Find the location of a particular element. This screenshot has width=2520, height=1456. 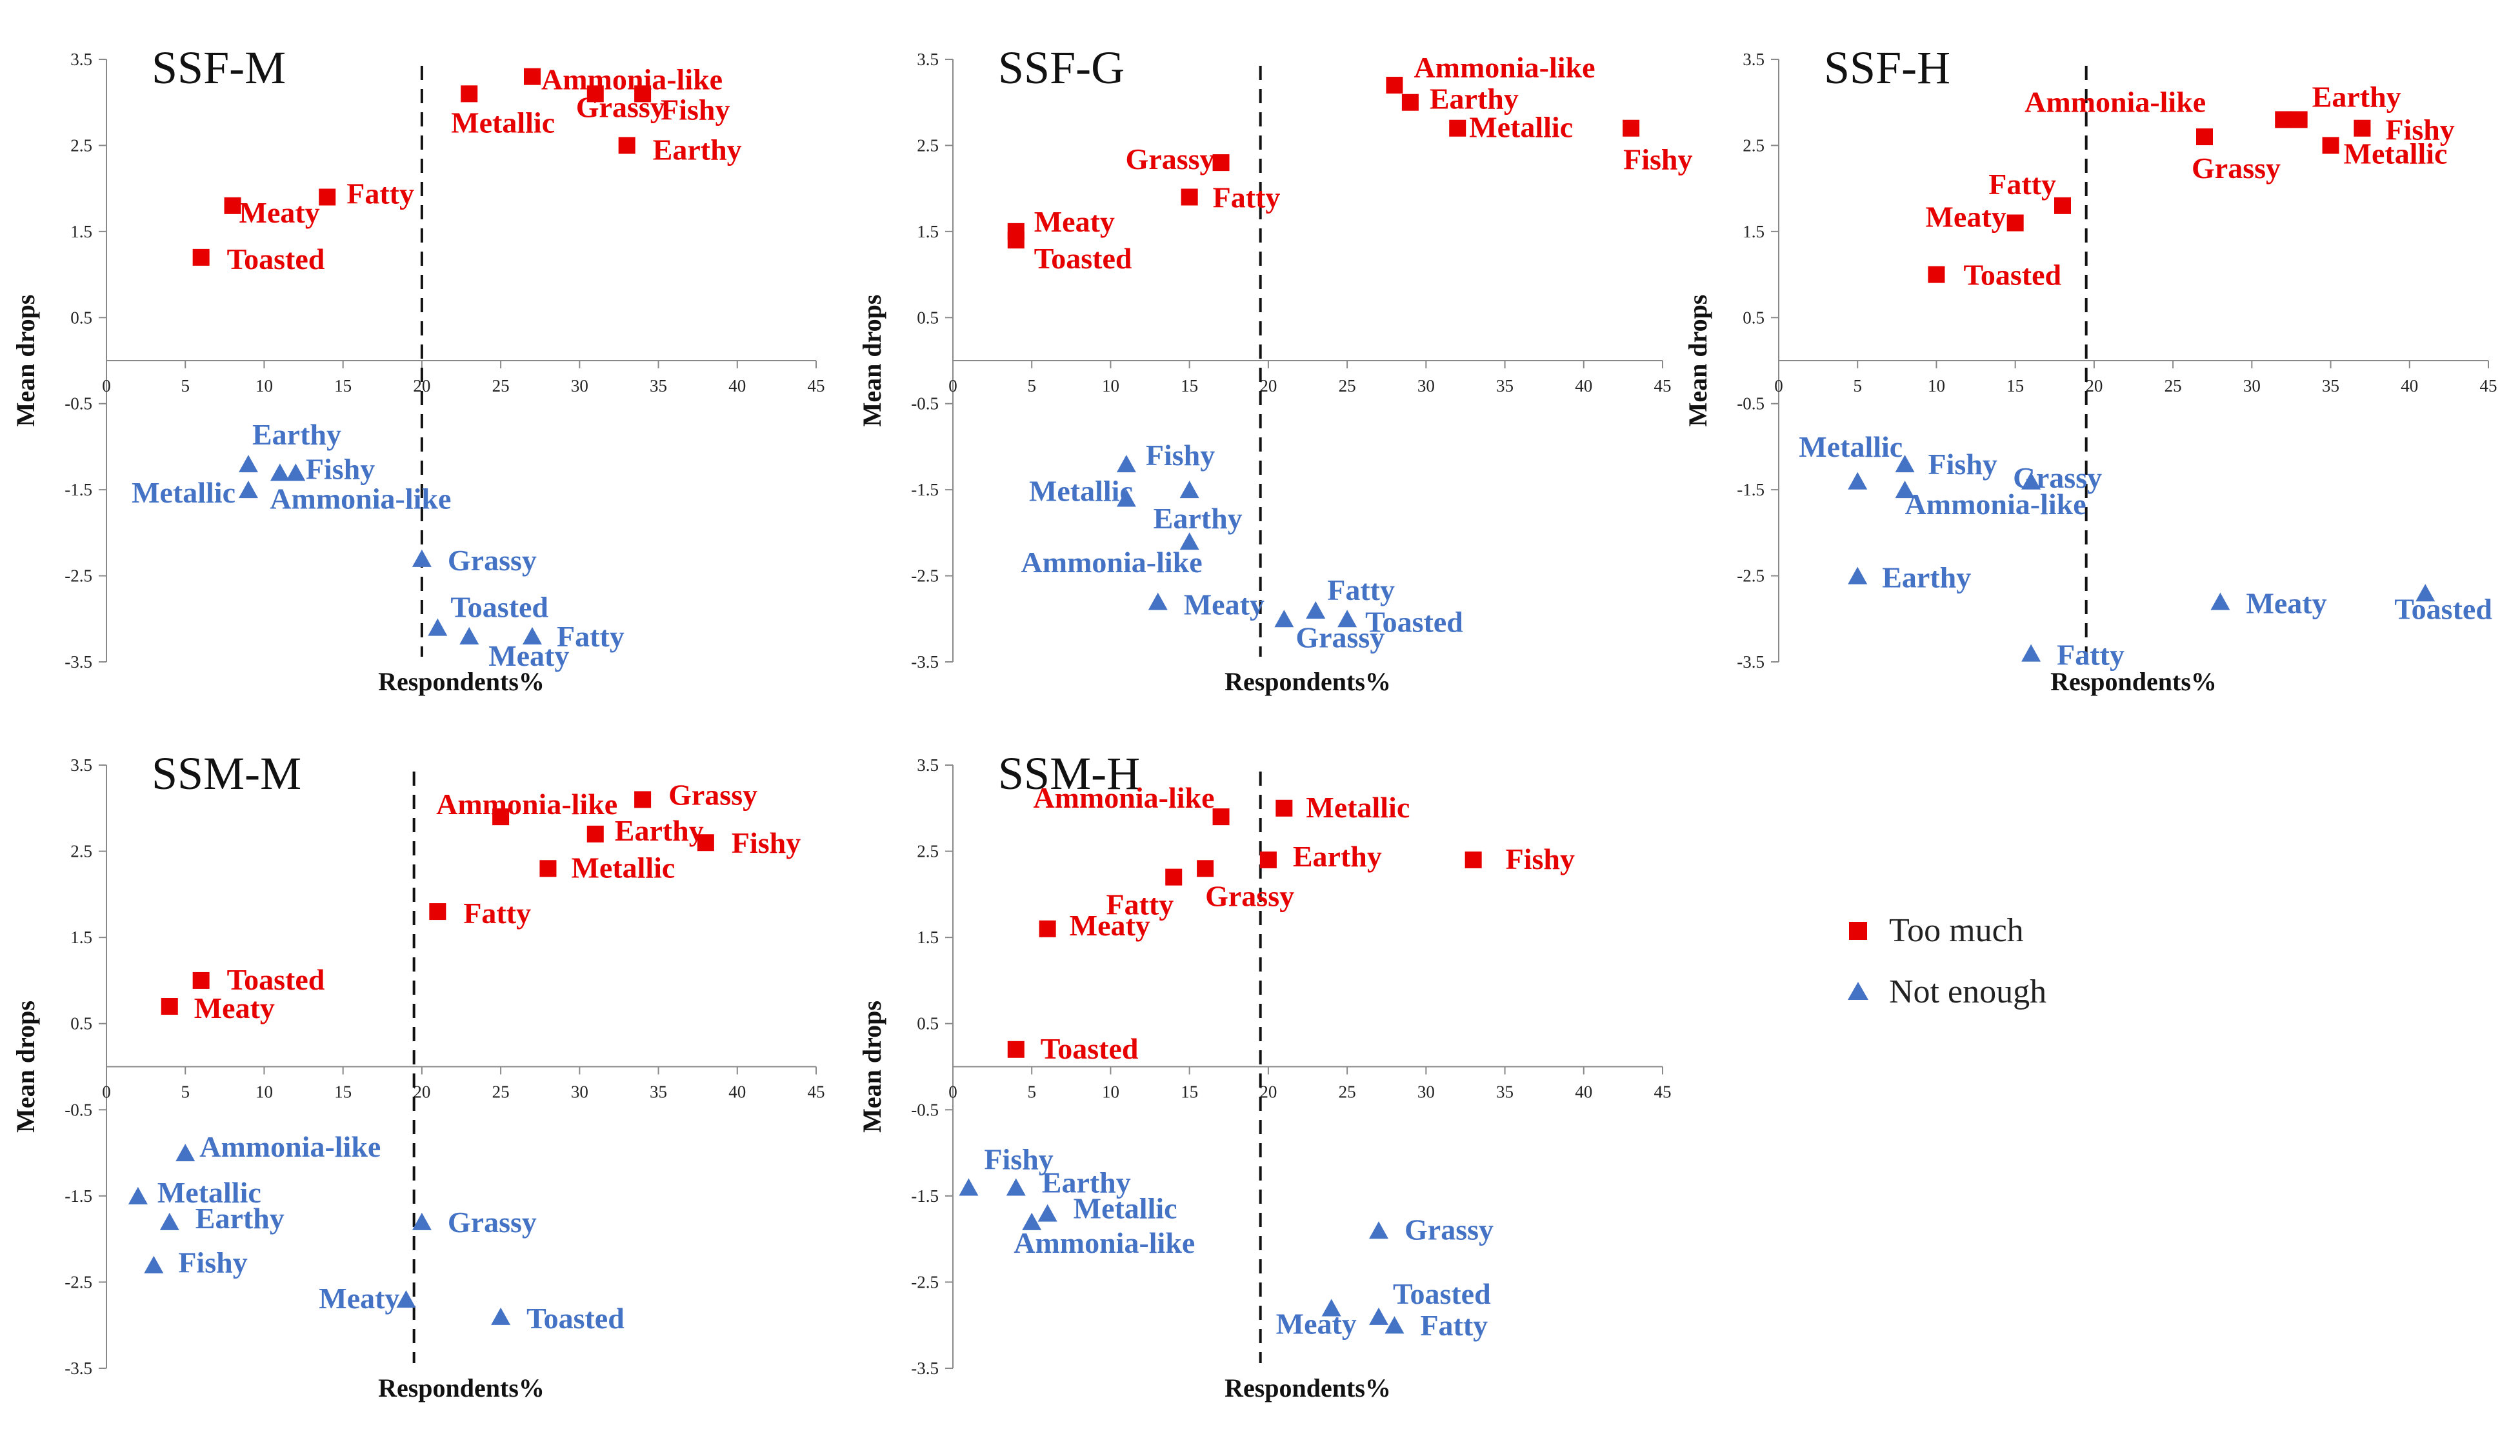

x-tick-label: 15 is located at coordinates (343, 1092).